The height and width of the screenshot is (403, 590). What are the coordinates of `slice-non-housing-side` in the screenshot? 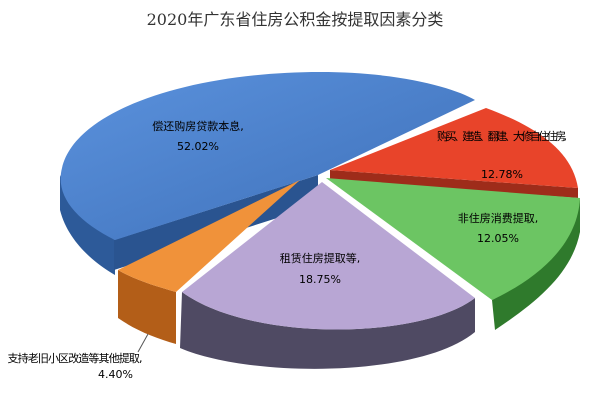 It's located at (536, 264).